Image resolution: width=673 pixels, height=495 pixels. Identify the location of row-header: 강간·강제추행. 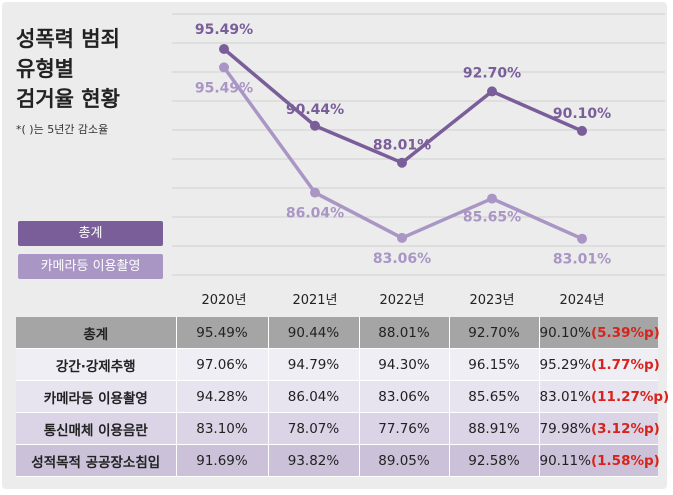
(96, 364).